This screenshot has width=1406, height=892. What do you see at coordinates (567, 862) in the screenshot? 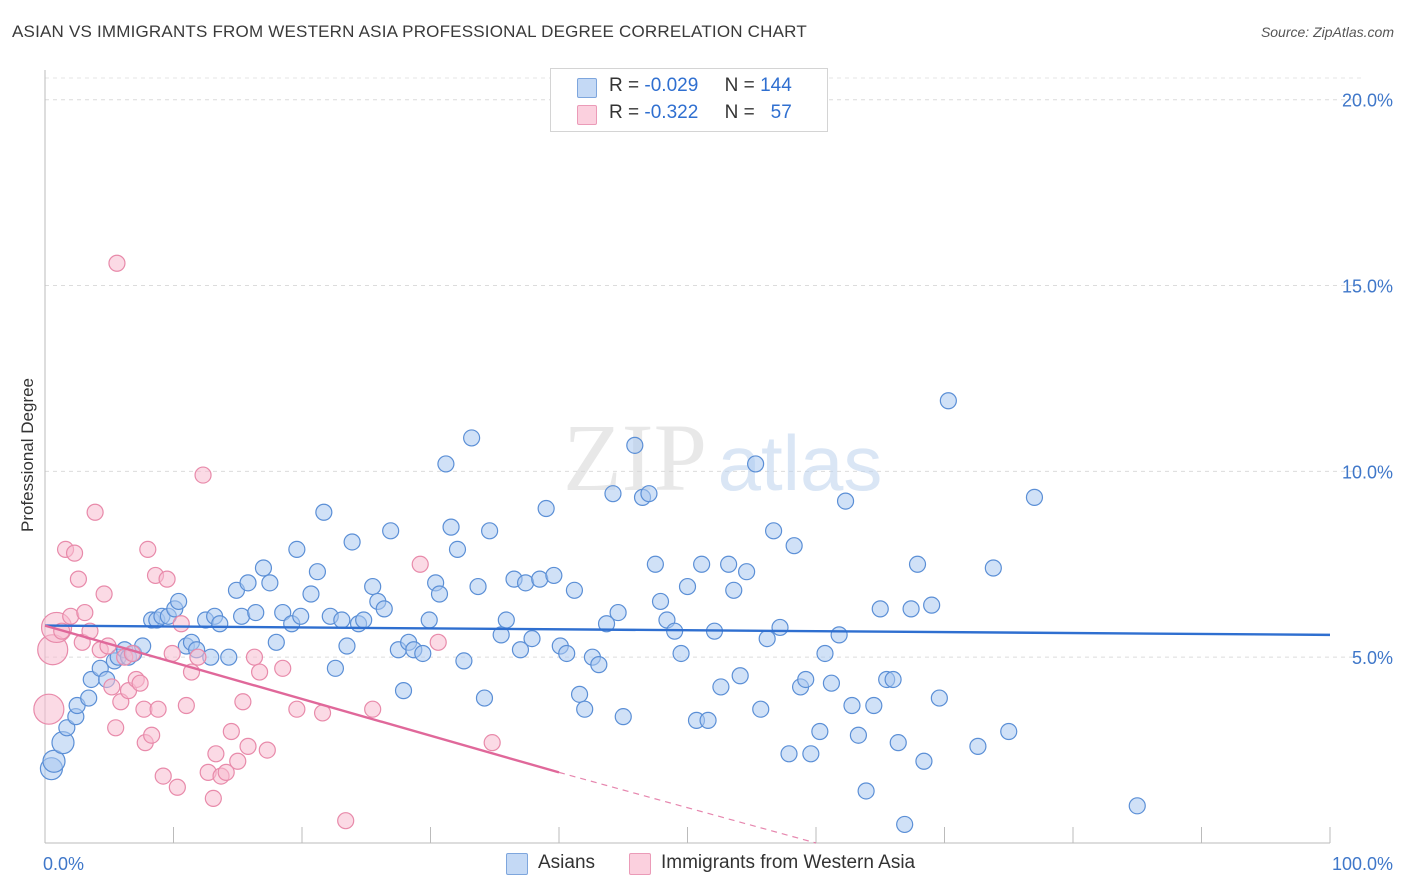
I see `bottom-legend-label-asians: Asians` at bounding box center [567, 862].